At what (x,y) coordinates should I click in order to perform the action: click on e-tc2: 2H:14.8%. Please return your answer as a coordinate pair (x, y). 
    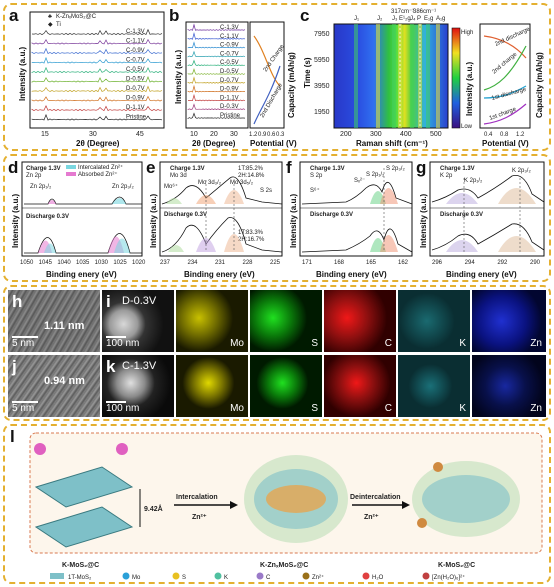
    Looking at the image, I should click on (251, 176).